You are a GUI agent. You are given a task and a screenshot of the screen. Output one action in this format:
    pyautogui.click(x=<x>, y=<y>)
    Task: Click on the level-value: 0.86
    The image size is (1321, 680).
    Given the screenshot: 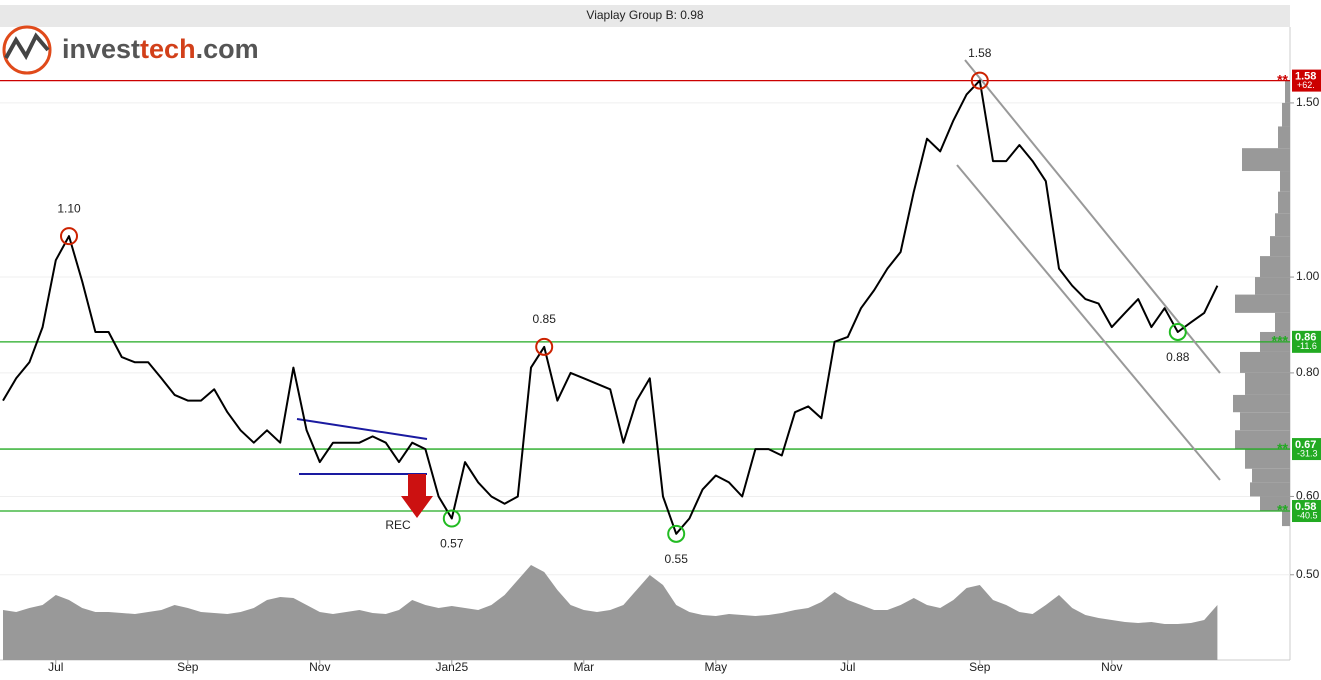 What is the action you would take?
    pyautogui.click(x=1305, y=338)
    